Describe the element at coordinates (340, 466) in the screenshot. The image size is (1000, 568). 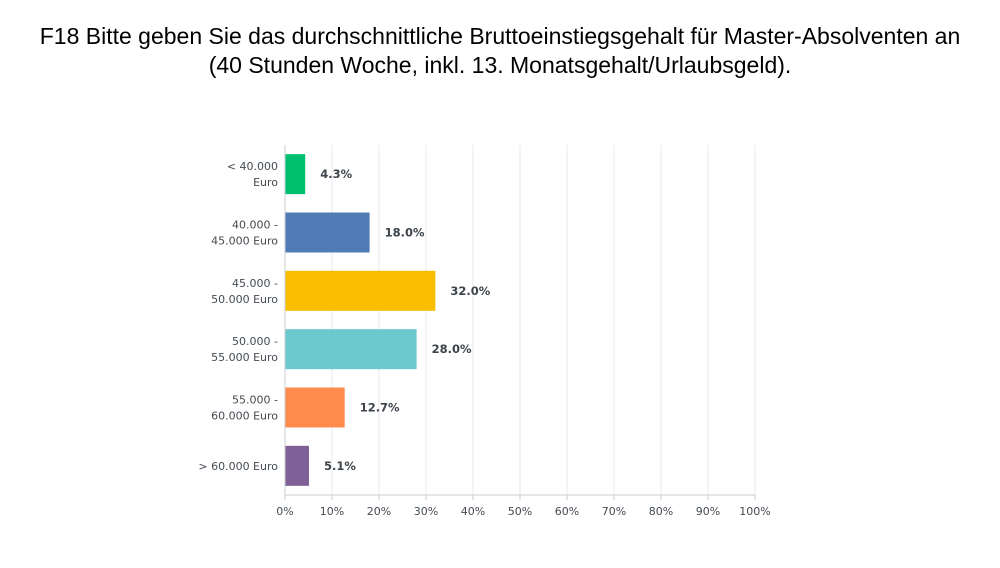
I see `bar-value-label: 5.1%` at that location.